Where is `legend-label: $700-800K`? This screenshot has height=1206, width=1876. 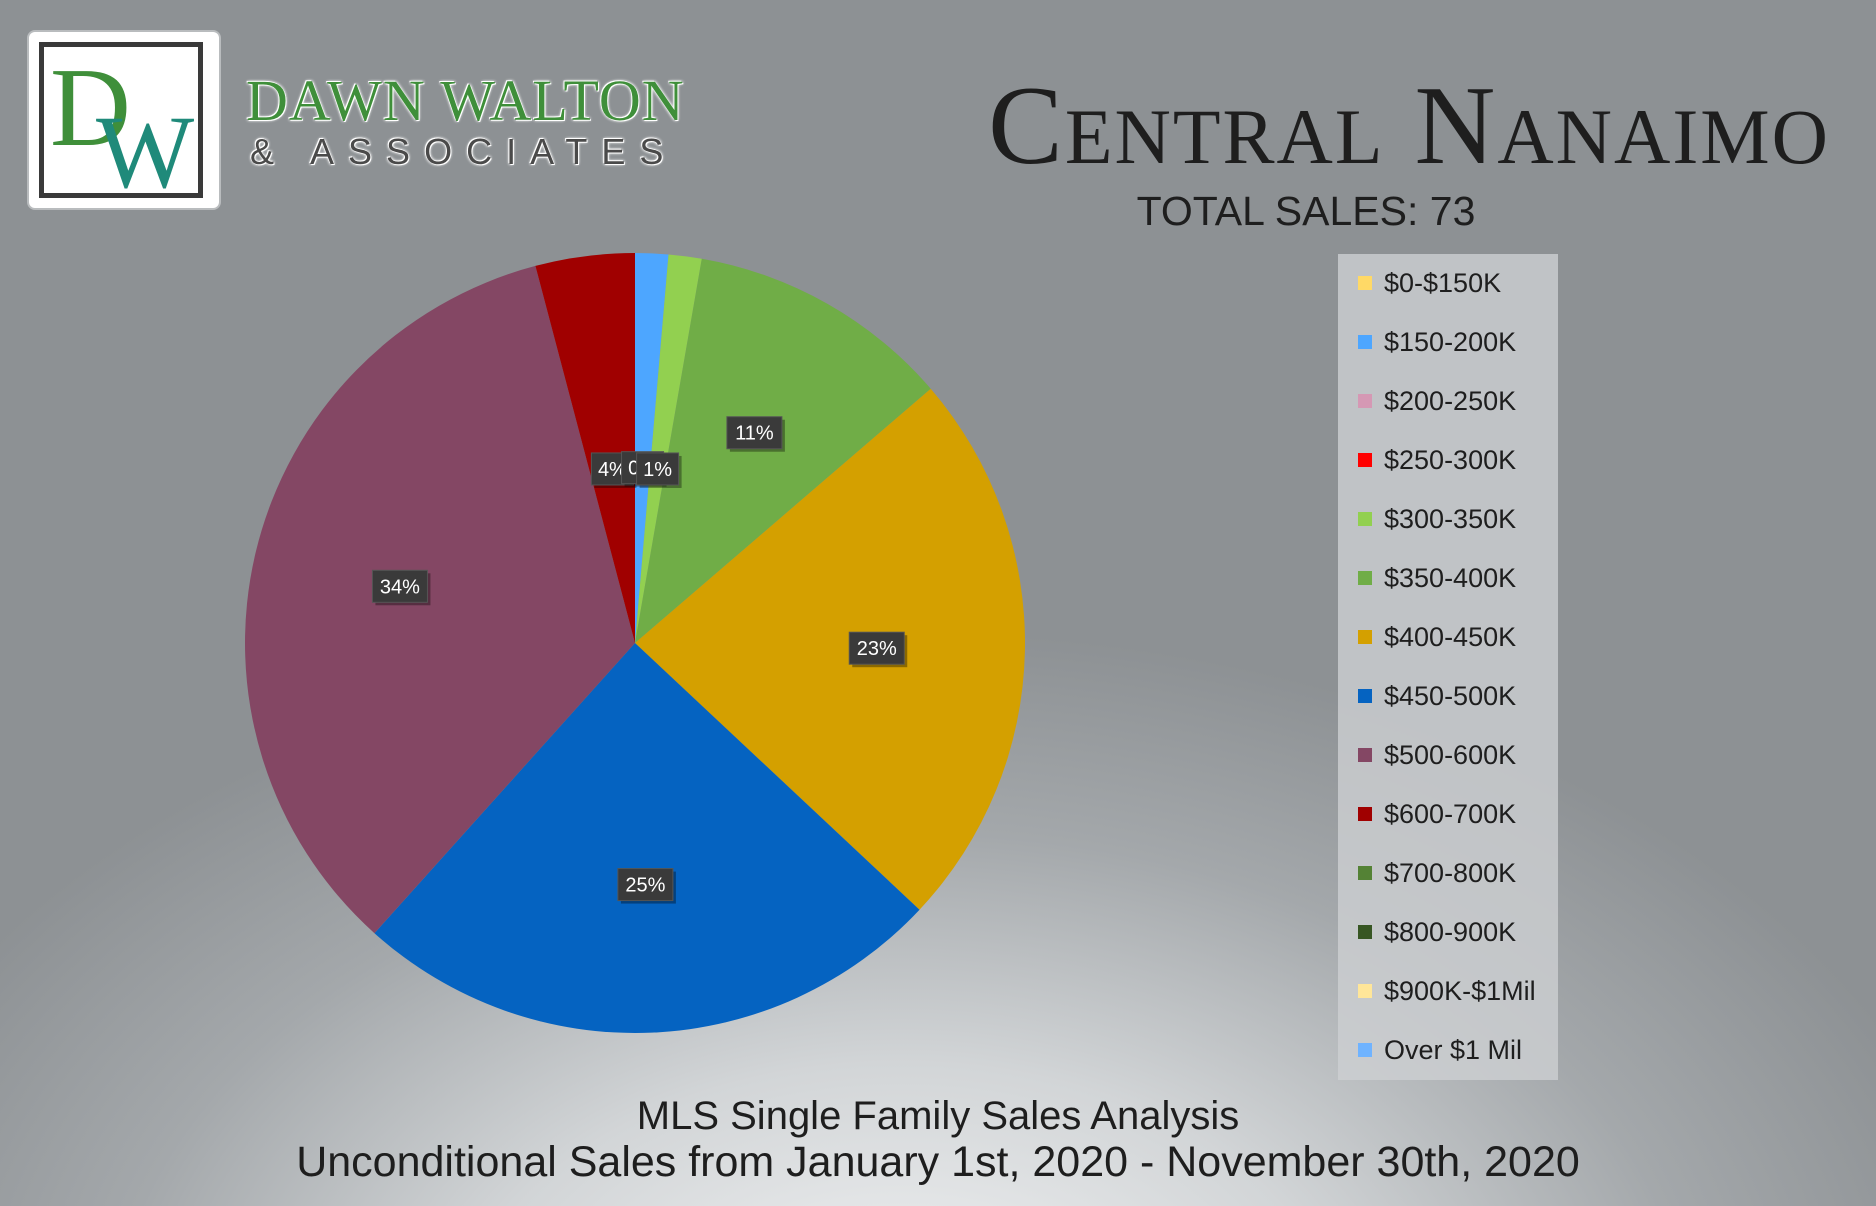 legend-label: $700-800K is located at coordinates (1450, 872).